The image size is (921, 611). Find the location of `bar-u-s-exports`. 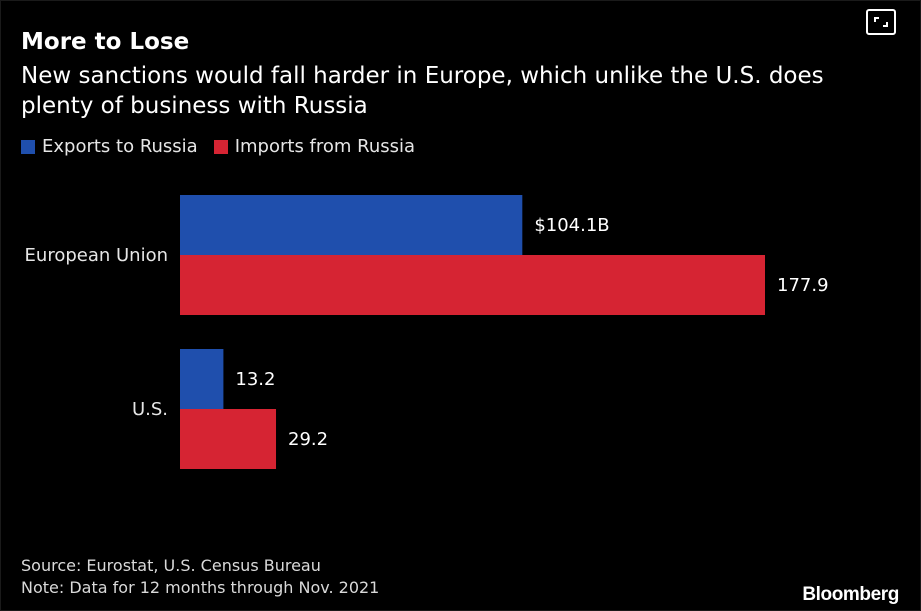

bar-u-s-exports is located at coordinates (202, 379).